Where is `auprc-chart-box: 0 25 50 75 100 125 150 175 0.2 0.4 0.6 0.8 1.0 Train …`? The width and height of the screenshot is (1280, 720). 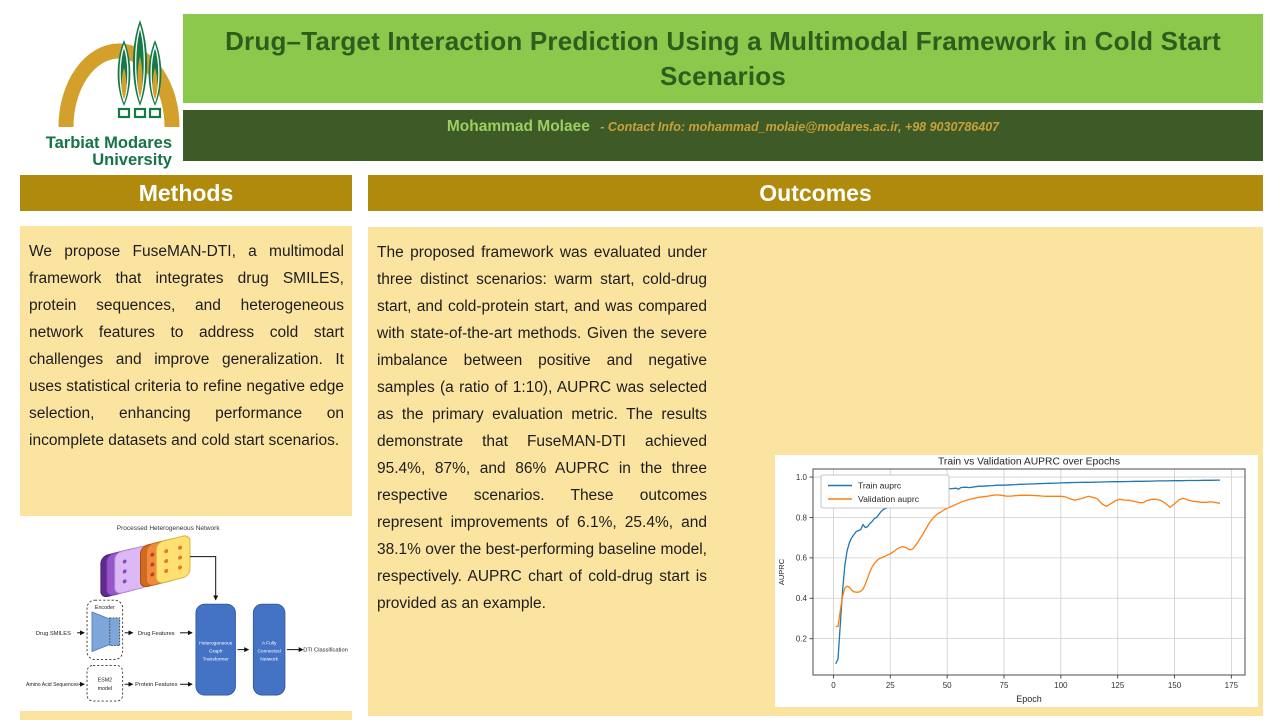 auprc-chart-box: 0 25 50 75 100 125 150 175 0.2 0.4 0.6 0.8 1.0 Train … is located at coordinates (1016, 581).